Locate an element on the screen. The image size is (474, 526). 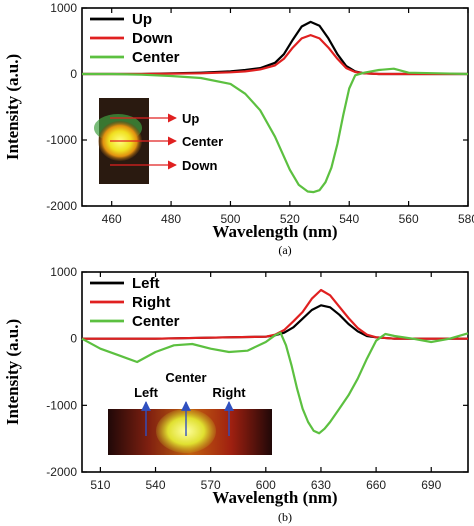
legend-label: Right is located at coordinates (151, 302).